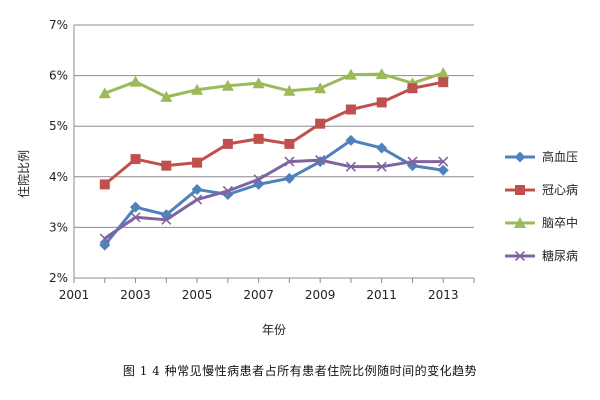  Describe the element at coordinates (197, 295) in the screenshot. I see `x-tick-label: 2005` at that location.